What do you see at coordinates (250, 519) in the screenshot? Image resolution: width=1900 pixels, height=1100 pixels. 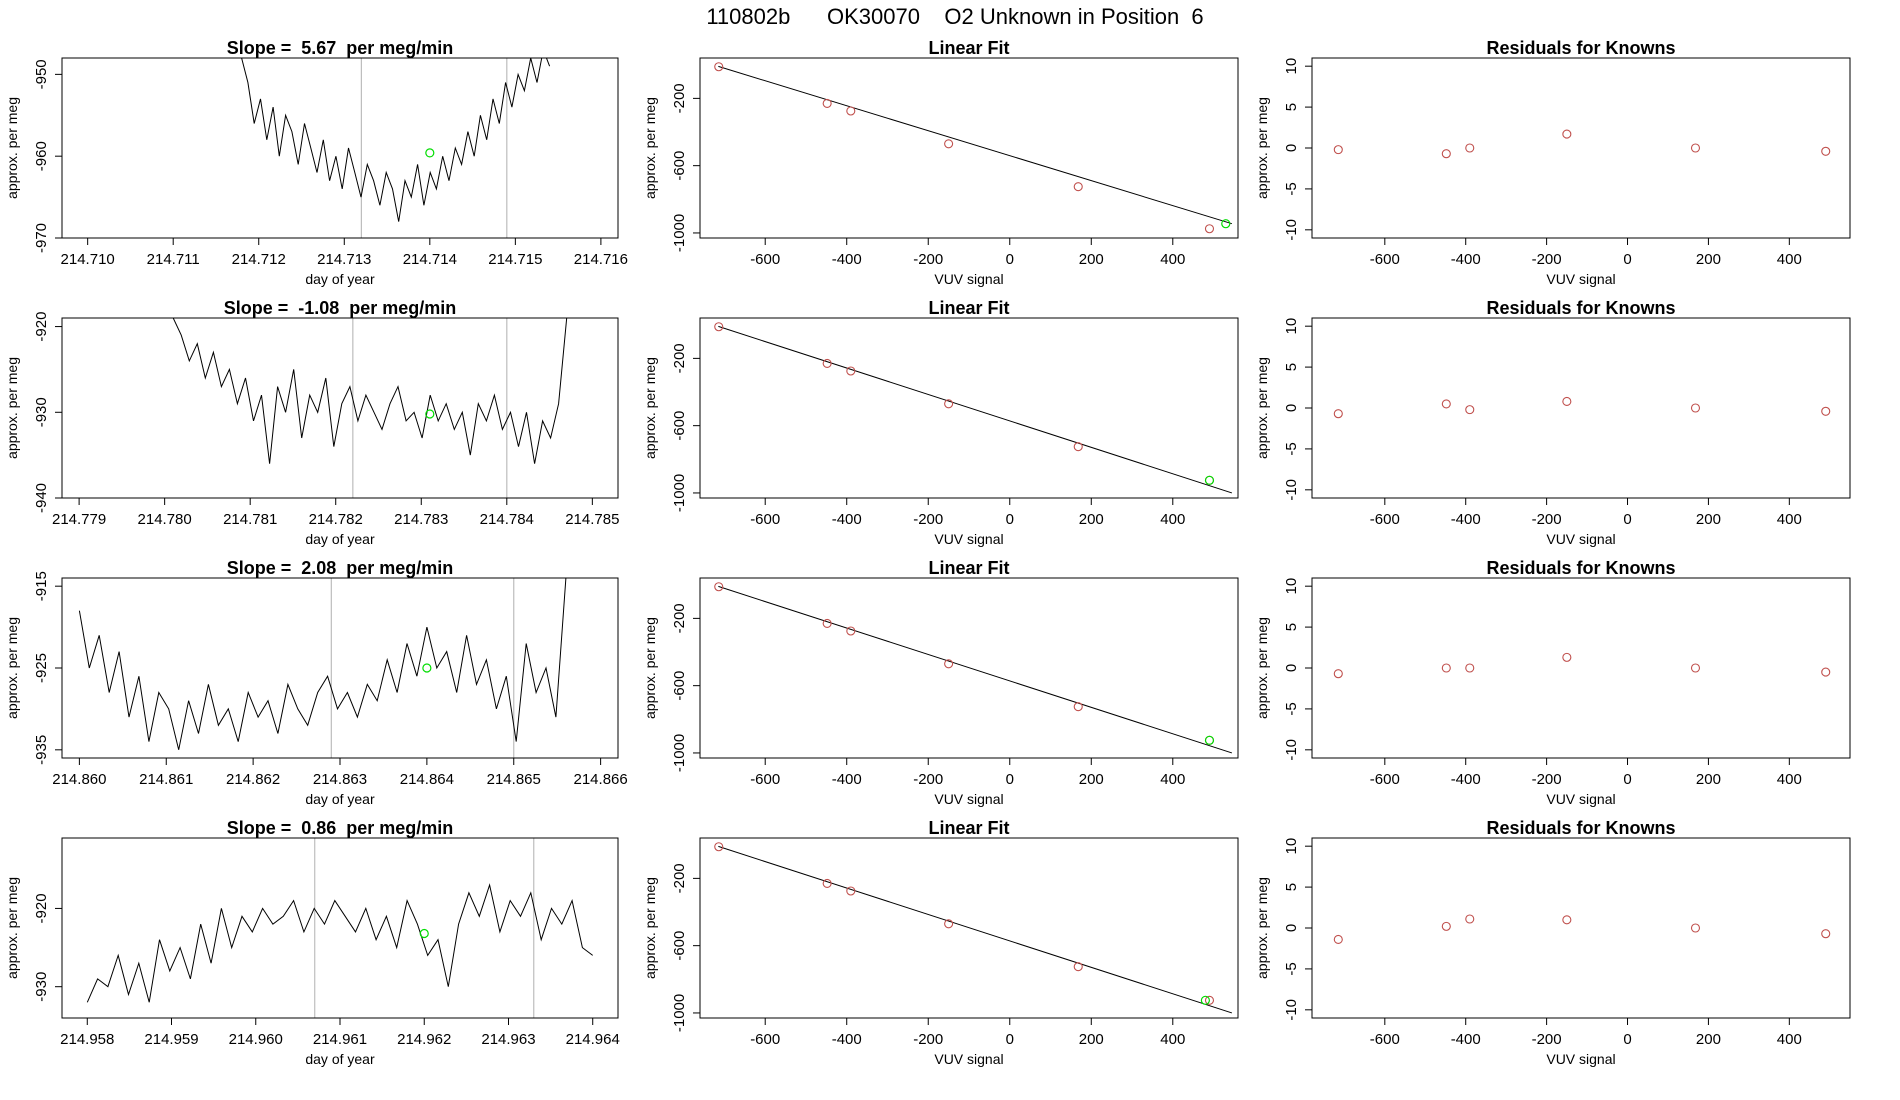 I see `x-tick-label: 214.781` at bounding box center [250, 519].